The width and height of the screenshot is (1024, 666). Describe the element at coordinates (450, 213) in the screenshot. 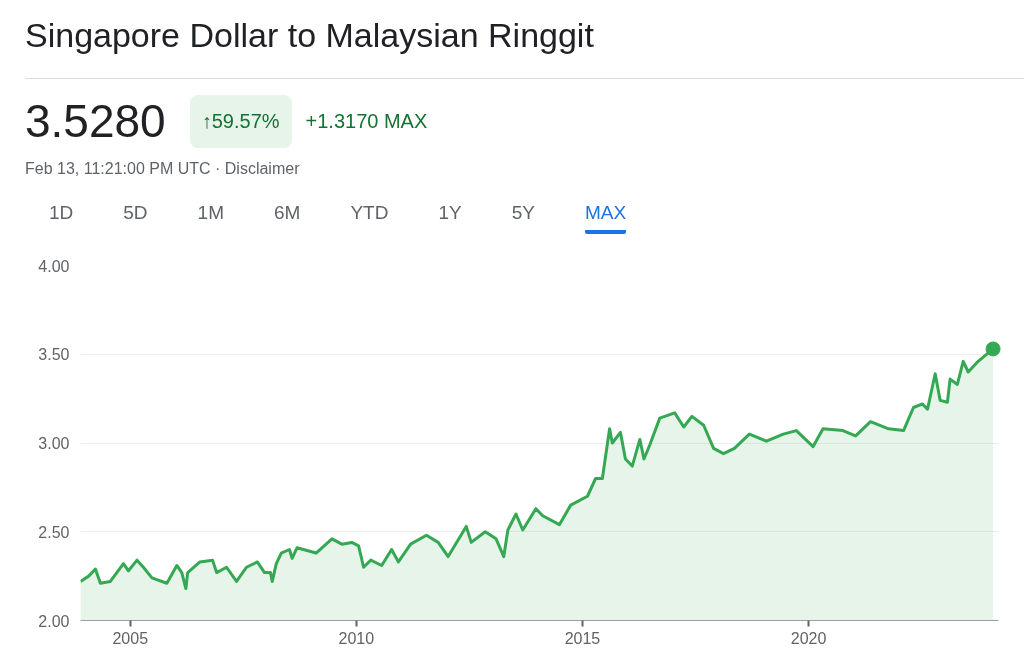

I see `text: 1Y` at that location.